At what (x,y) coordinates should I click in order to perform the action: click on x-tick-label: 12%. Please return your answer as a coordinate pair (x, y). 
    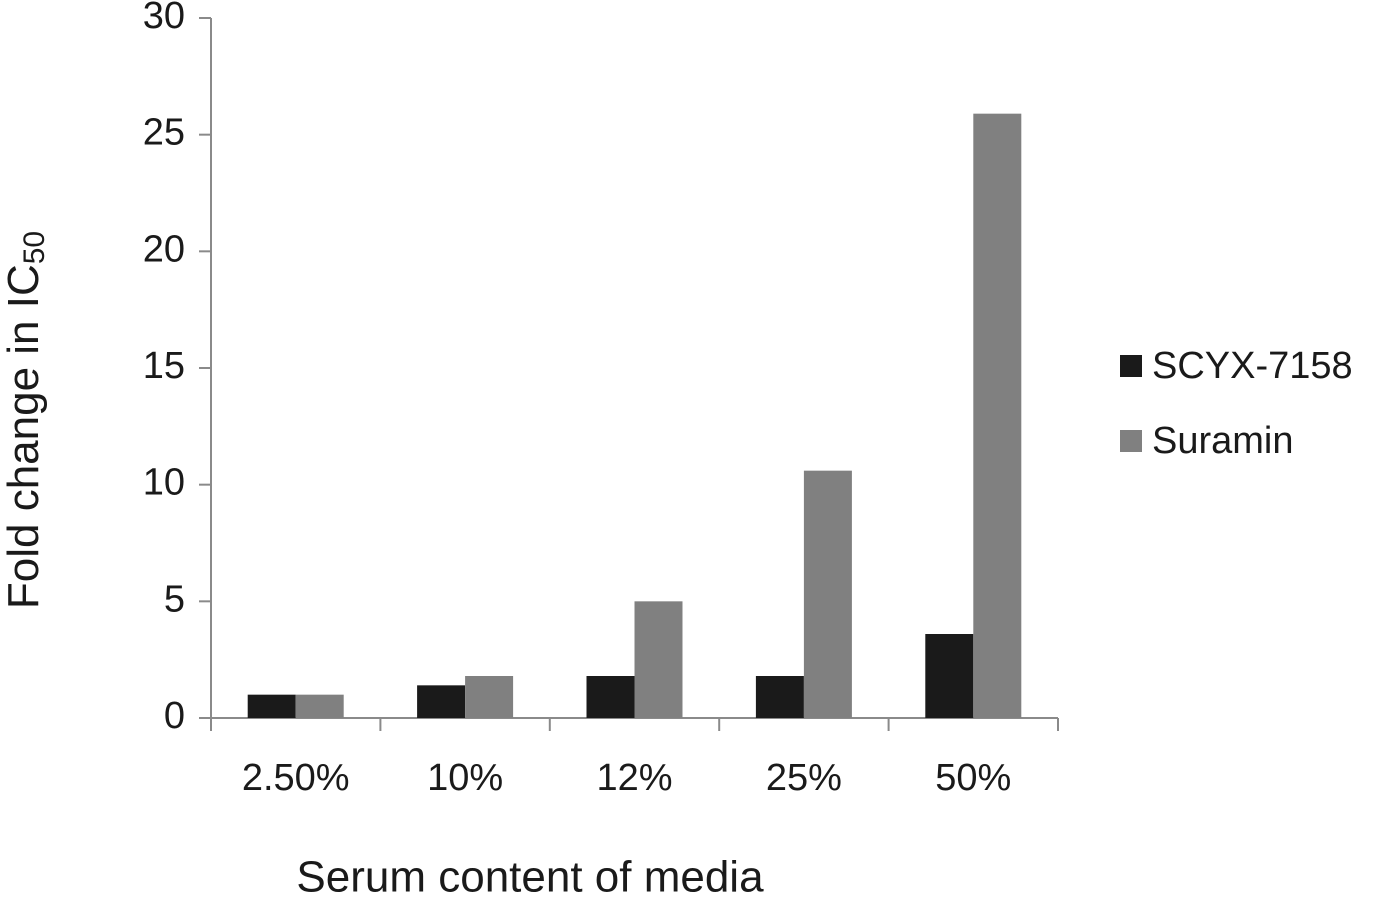
    Looking at the image, I should click on (634, 778).